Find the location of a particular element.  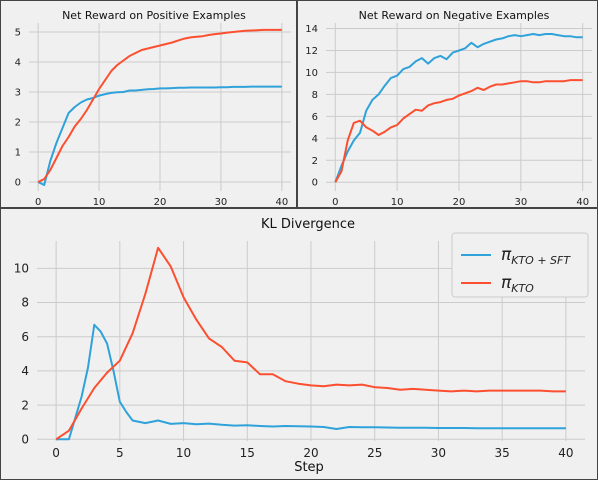

x-tick-label: 25 is located at coordinates (374, 453).